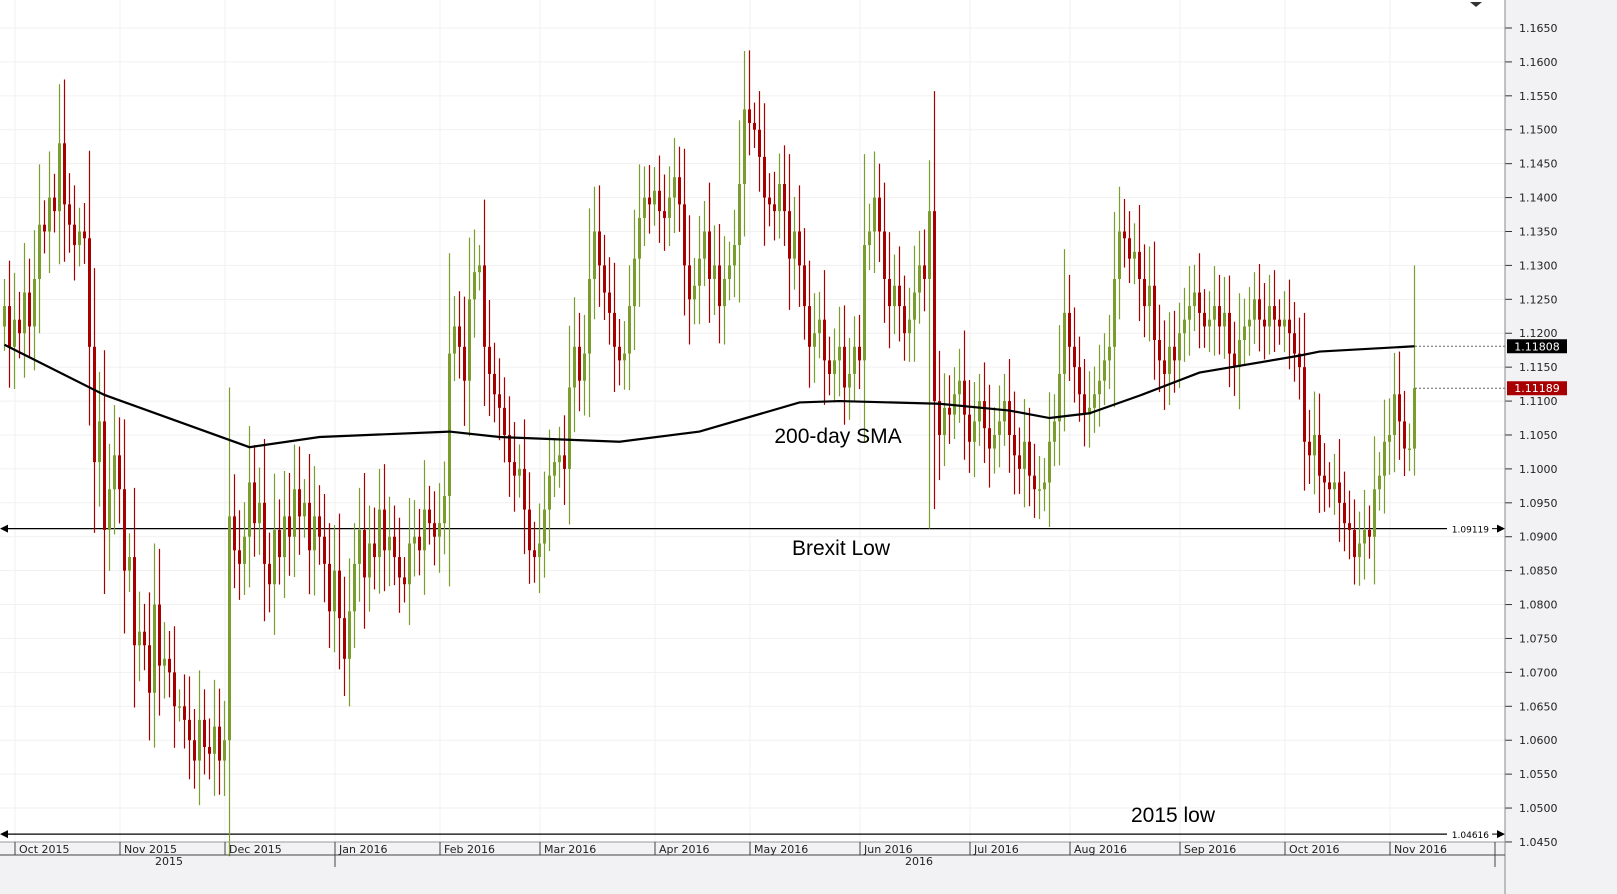  What do you see at coordinates (1537, 388) in the screenshot?
I see `price-tag-label: 1.11189` at bounding box center [1537, 388].